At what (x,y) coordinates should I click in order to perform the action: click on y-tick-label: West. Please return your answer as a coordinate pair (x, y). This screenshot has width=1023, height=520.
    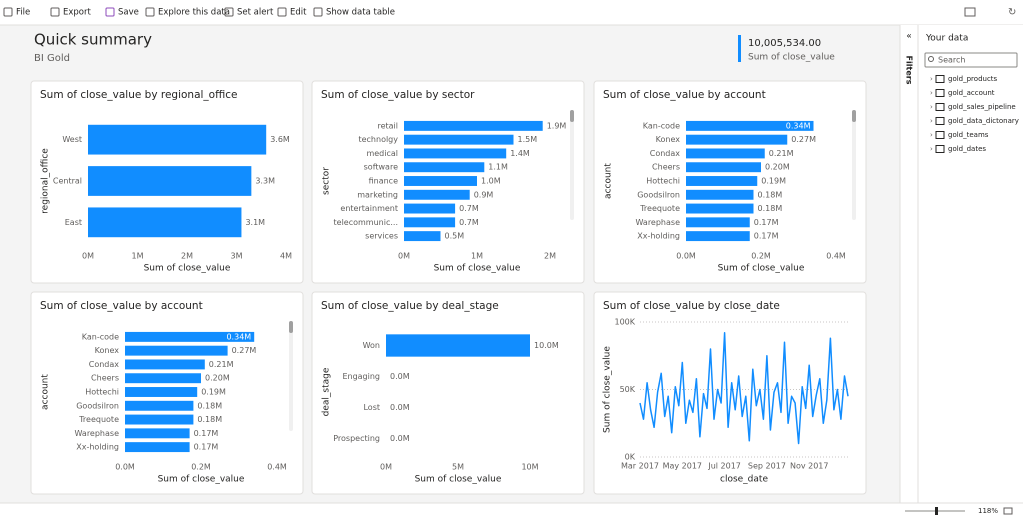
    Looking at the image, I should click on (72, 139).